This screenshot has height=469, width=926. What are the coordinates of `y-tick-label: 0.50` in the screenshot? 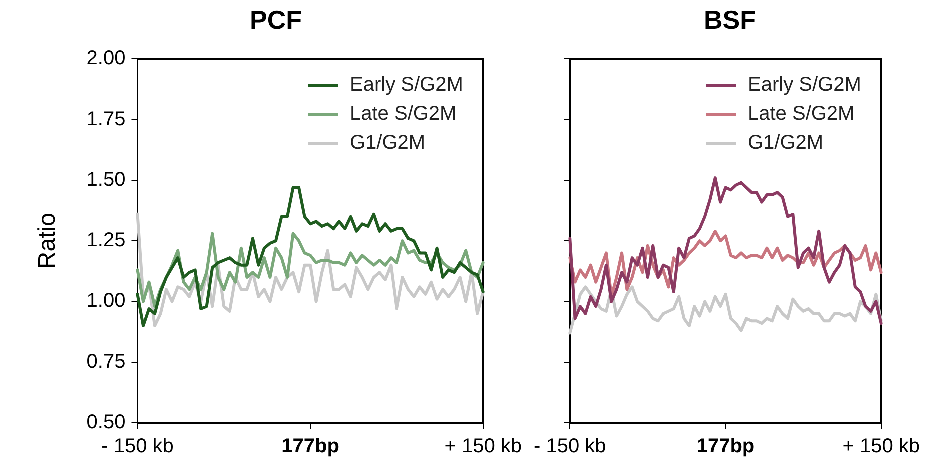 It's located at (106, 423).